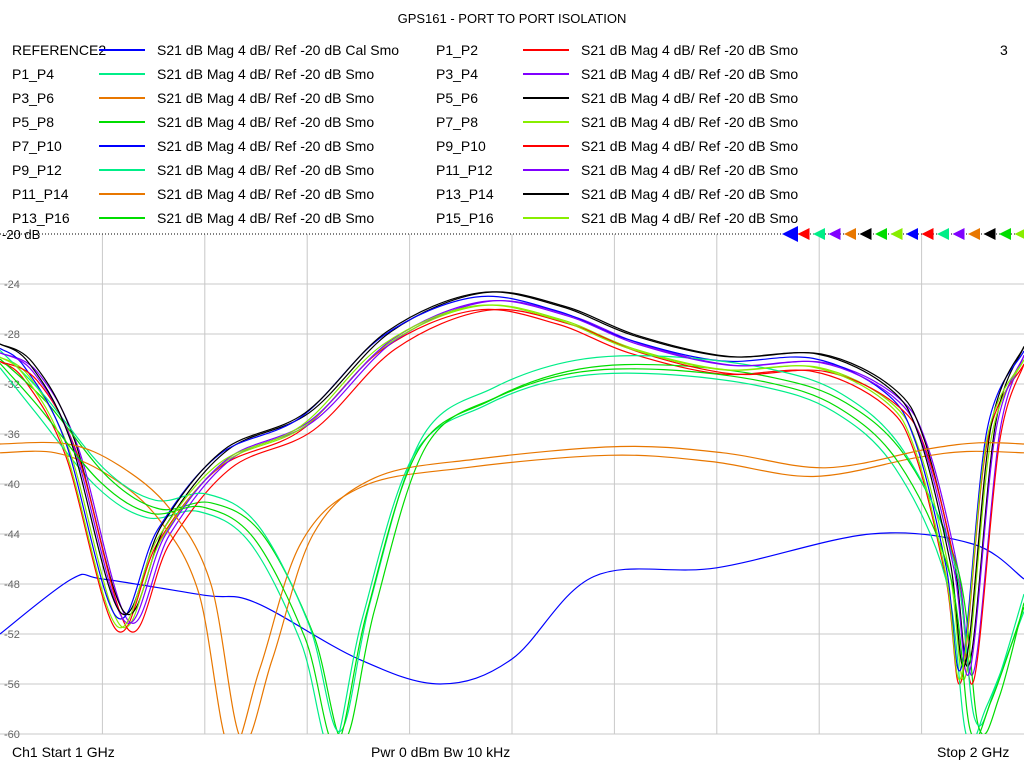 The image size is (1024, 768). I want to click on legend-series-name: P13_P14, so click(465, 194).